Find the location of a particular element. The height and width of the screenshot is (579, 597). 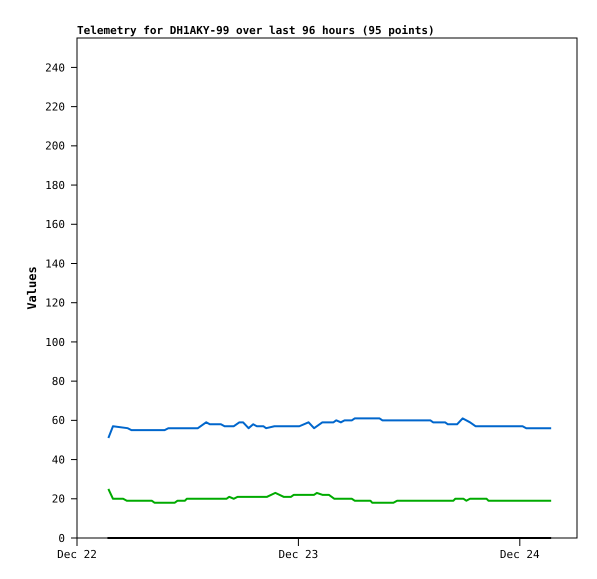

y-tick-label: 240 is located at coordinates (55, 67).